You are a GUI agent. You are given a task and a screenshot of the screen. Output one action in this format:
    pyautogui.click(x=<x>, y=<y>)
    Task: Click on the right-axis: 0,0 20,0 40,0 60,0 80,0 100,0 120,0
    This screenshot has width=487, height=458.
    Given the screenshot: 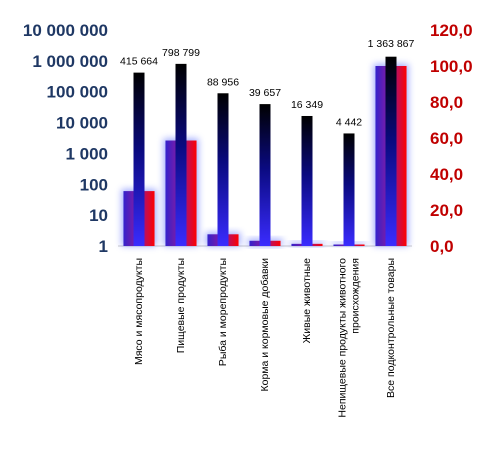 What is the action you would take?
    pyautogui.click(x=451, y=138)
    